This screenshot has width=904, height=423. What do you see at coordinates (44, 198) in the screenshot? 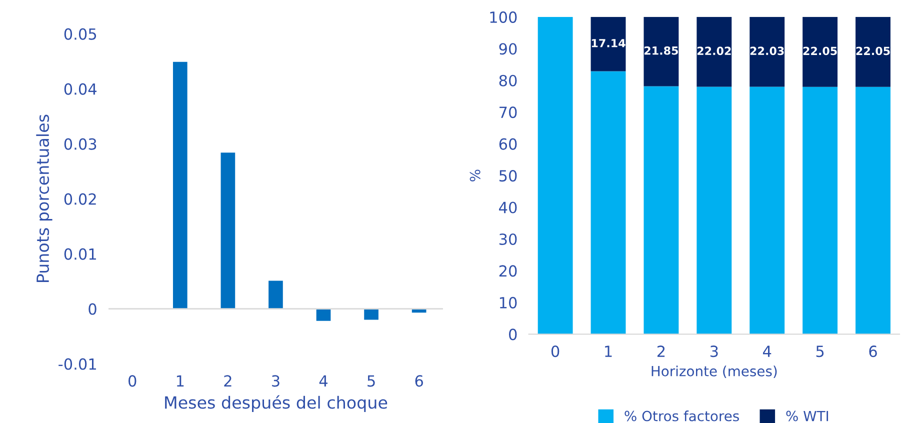
I see `y-axis-title: Punots porcentuales` at bounding box center [44, 198].